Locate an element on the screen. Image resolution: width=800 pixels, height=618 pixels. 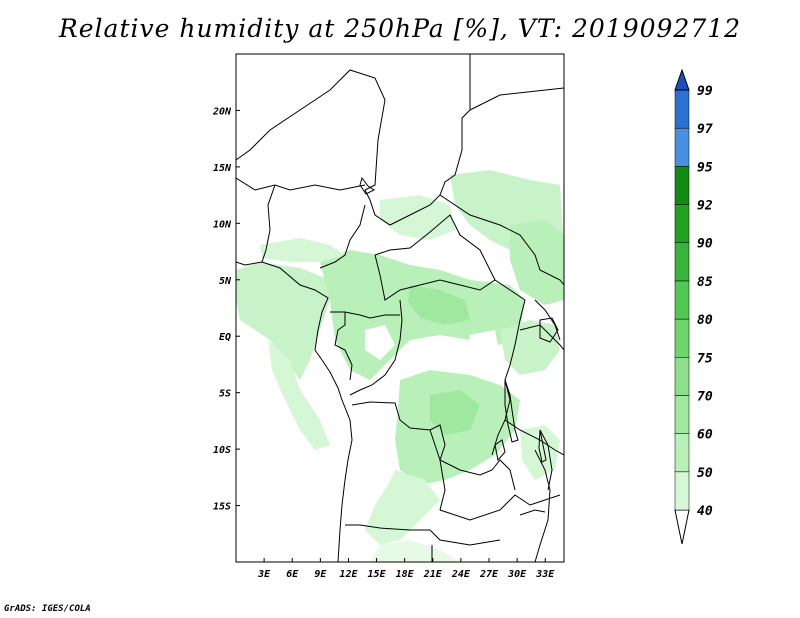
colorbar-label: 80 is located at coordinates (705, 320).